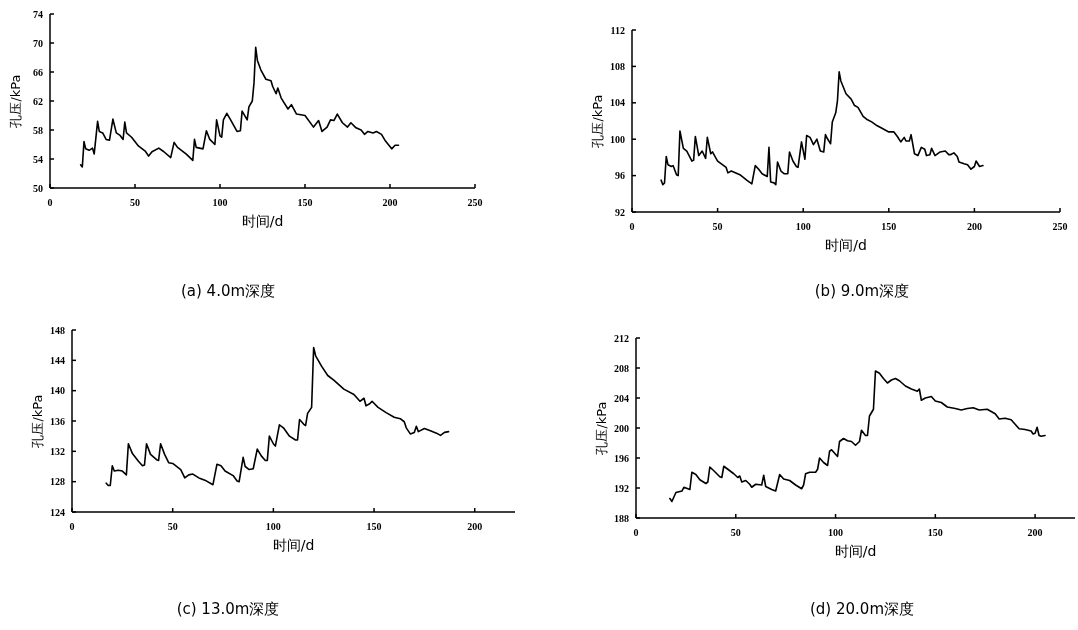 The height and width of the screenshot is (630, 1078). Describe the element at coordinates (621, 338) in the screenshot. I see `y-tick-label: 212` at that location.